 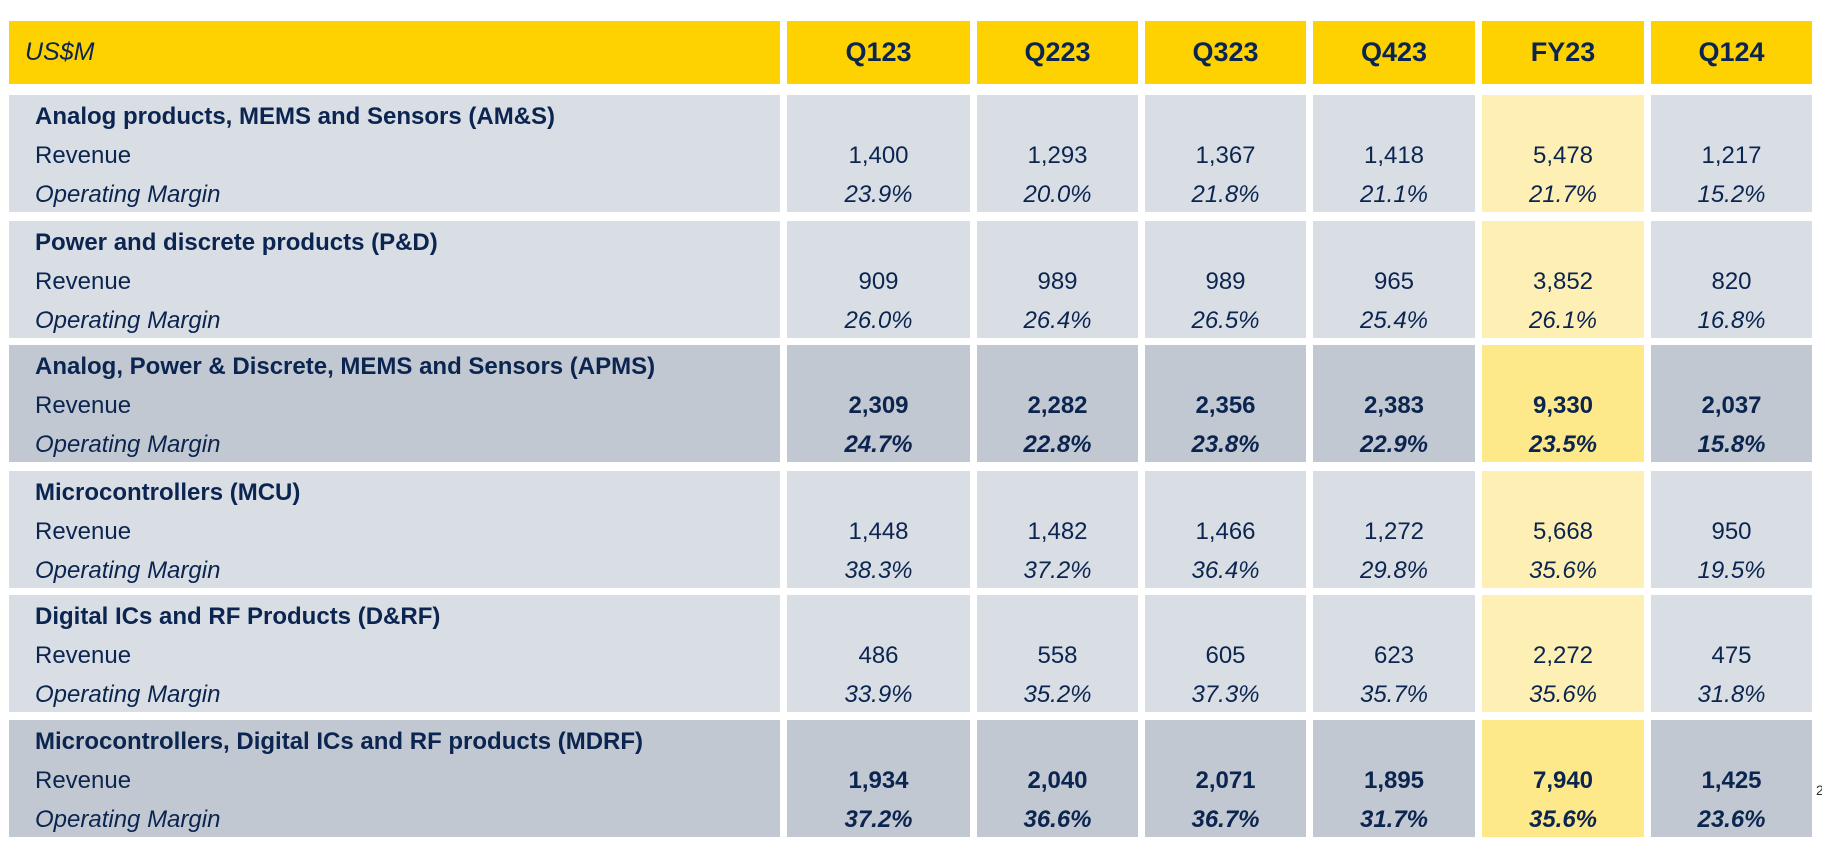 What do you see at coordinates (1225, 778) in the screenshot?
I see `value-cell: 2,071 36.7%` at bounding box center [1225, 778].